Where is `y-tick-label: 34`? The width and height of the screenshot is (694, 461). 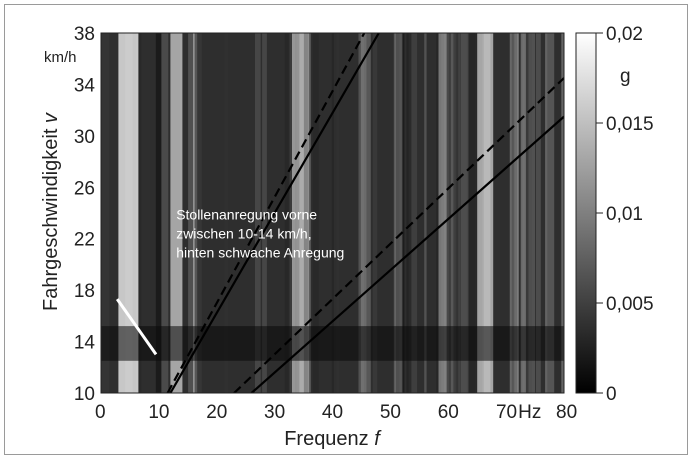 y-tick-label: 34 is located at coordinates (85, 85).